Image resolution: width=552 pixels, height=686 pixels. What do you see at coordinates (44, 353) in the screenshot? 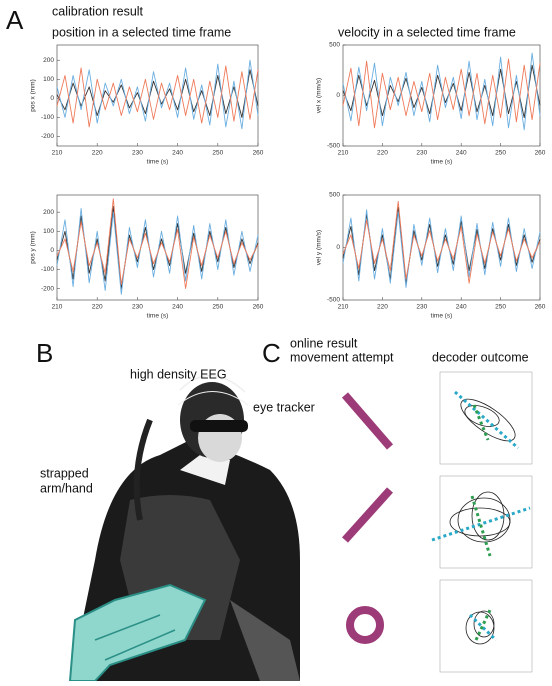
I see `panel-label: B` at bounding box center [44, 353].